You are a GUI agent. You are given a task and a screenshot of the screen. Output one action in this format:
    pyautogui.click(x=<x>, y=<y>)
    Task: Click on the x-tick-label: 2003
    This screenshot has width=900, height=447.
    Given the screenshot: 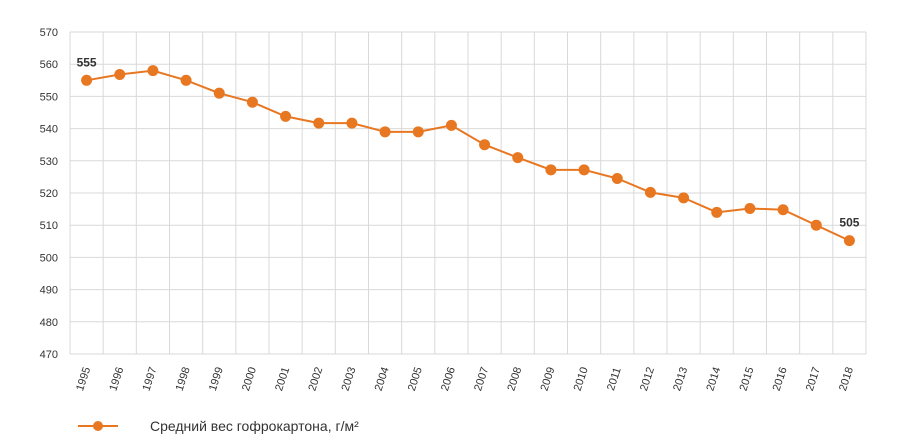 What is the action you would take?
    pyautogui.click(x=349, y=379)
    